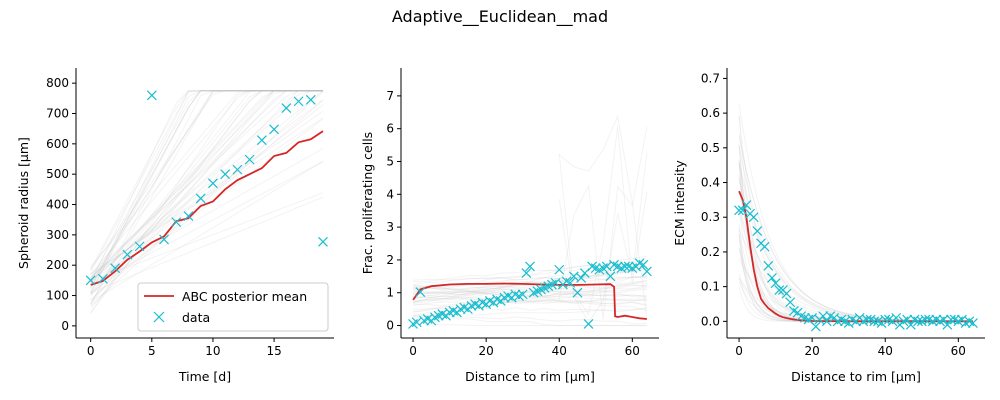 Image resolution: width=1000 pixels, height=400 pixels. I want to click on y-tick-label: 800, so click(57, 83).